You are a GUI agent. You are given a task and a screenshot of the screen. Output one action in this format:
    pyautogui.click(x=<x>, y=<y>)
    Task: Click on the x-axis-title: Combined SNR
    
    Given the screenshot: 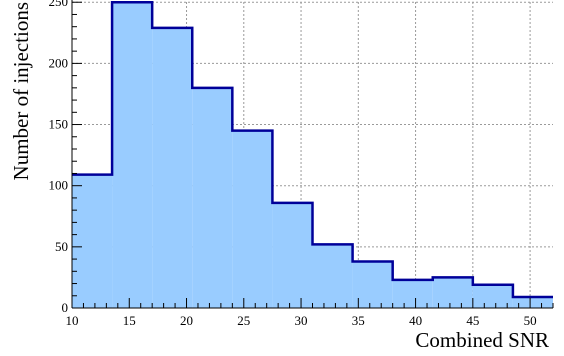 What is the action you would take?
    pyautogui.click(x=482, y=340)
    